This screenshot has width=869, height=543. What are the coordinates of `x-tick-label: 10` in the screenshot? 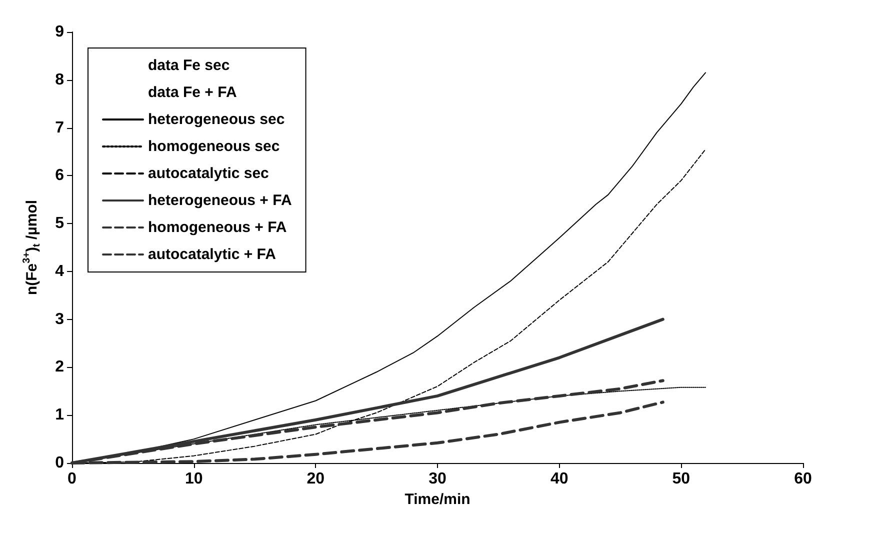 It's located at (193, 479).